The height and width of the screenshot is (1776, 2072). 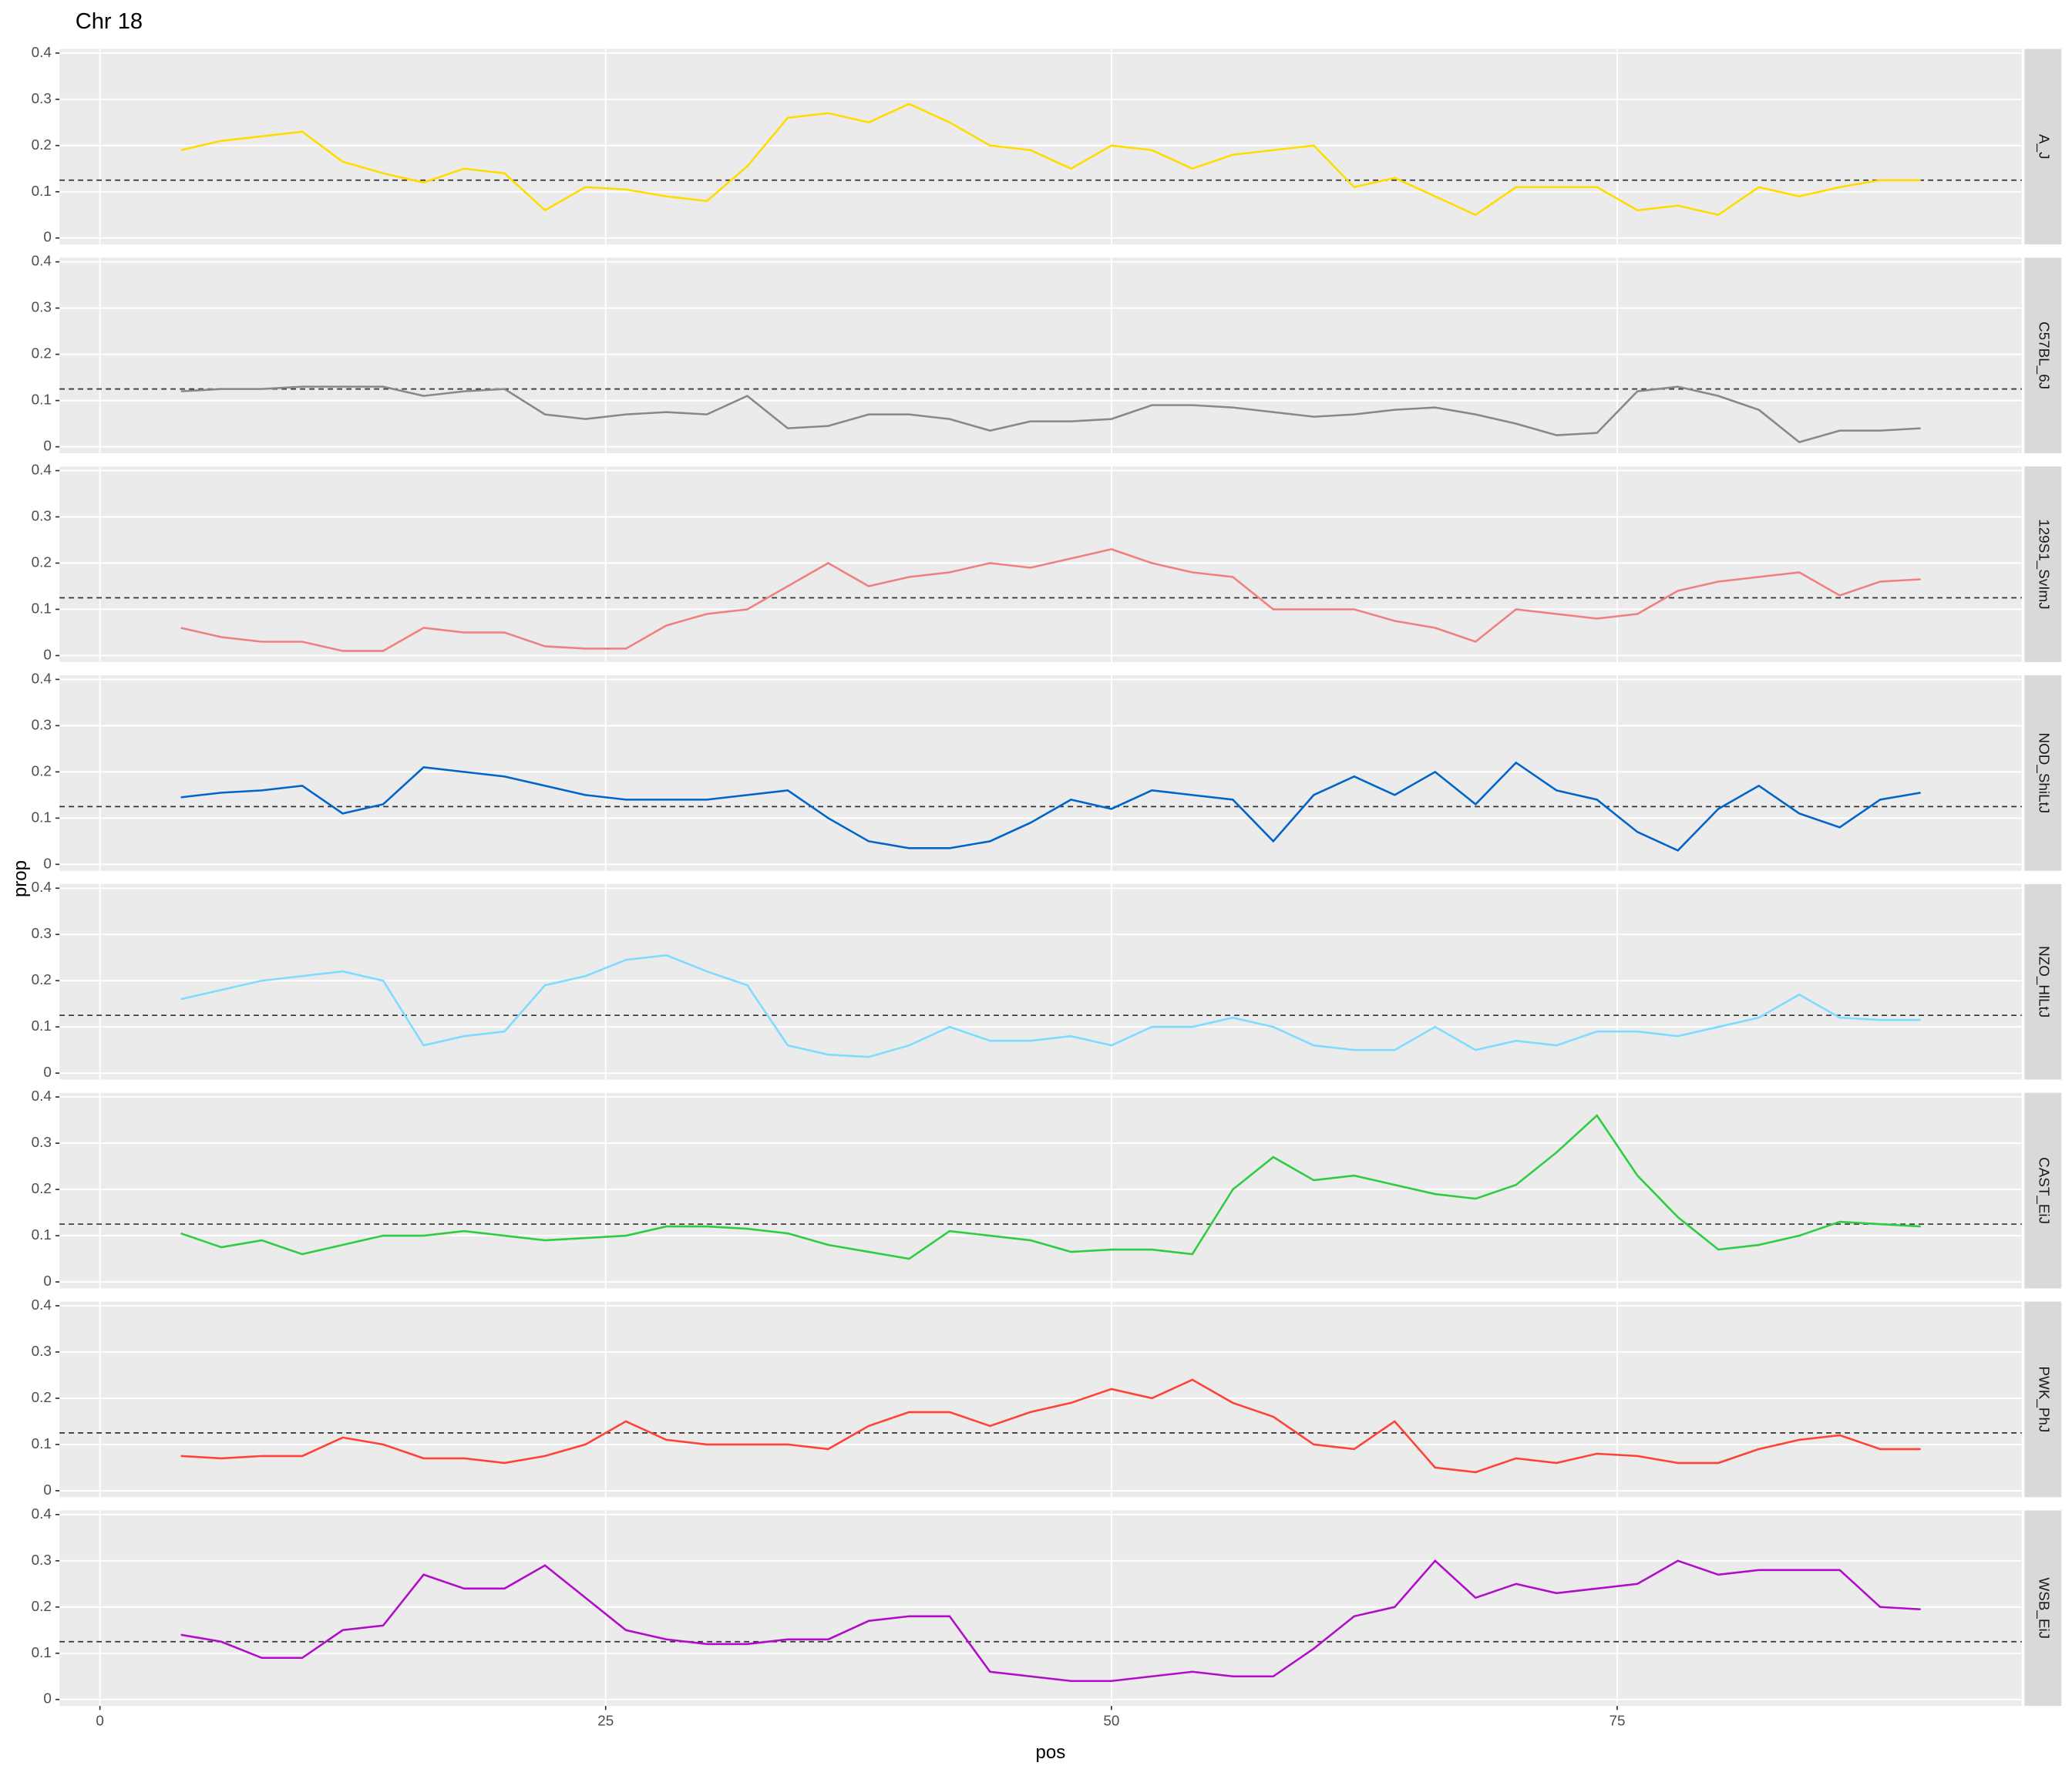 I want to click on strip-label: WSB_EiJ, so click(x=2044, y=1608).